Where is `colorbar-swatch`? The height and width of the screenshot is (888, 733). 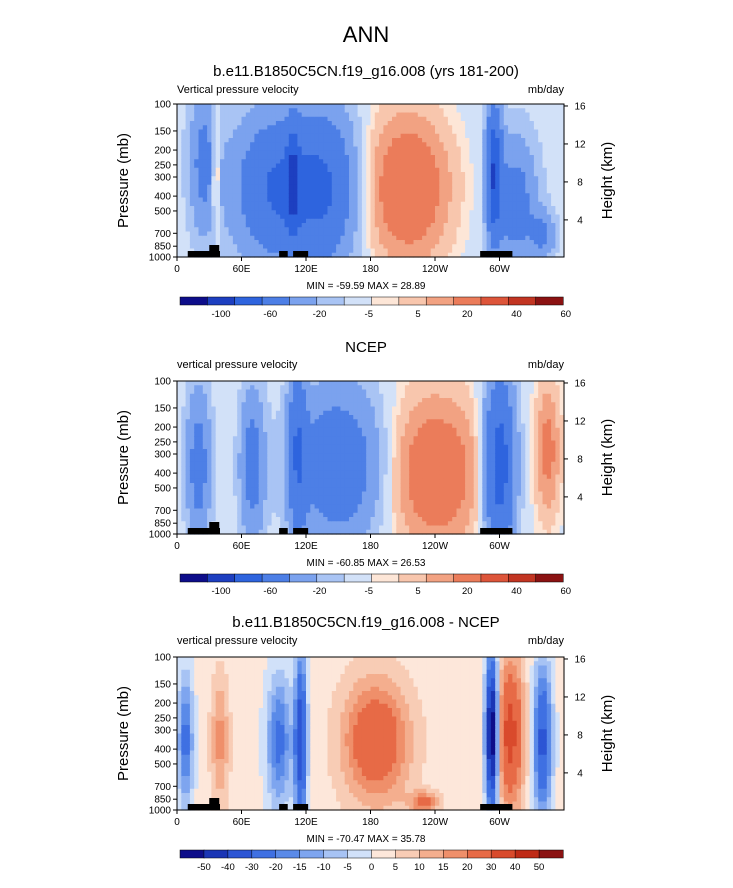
colorbar-swatch is located at coordinates (330, 301).